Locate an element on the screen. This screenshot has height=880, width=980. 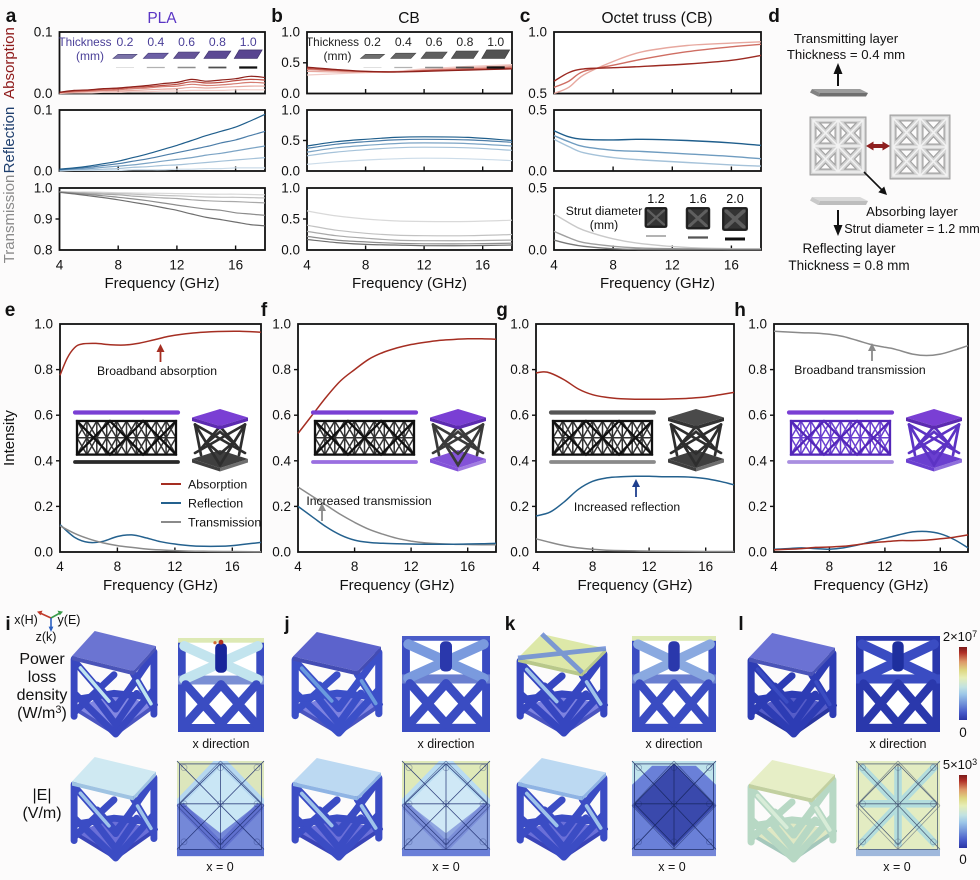
svg-text: density is located at coordinates (42, 695).